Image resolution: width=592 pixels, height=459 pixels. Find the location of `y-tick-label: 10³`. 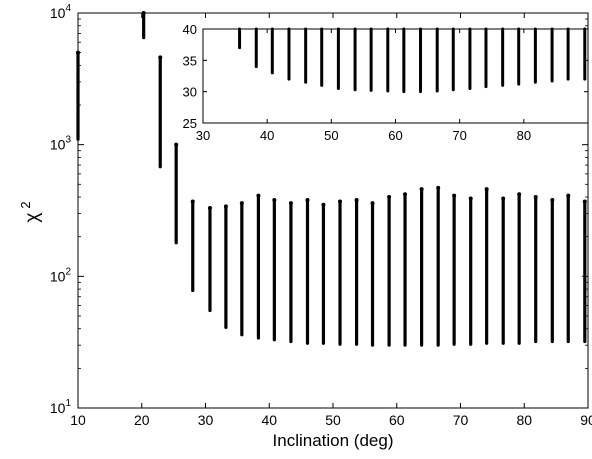

y-tick-label: 10³ is located at coordinates (61, 144).